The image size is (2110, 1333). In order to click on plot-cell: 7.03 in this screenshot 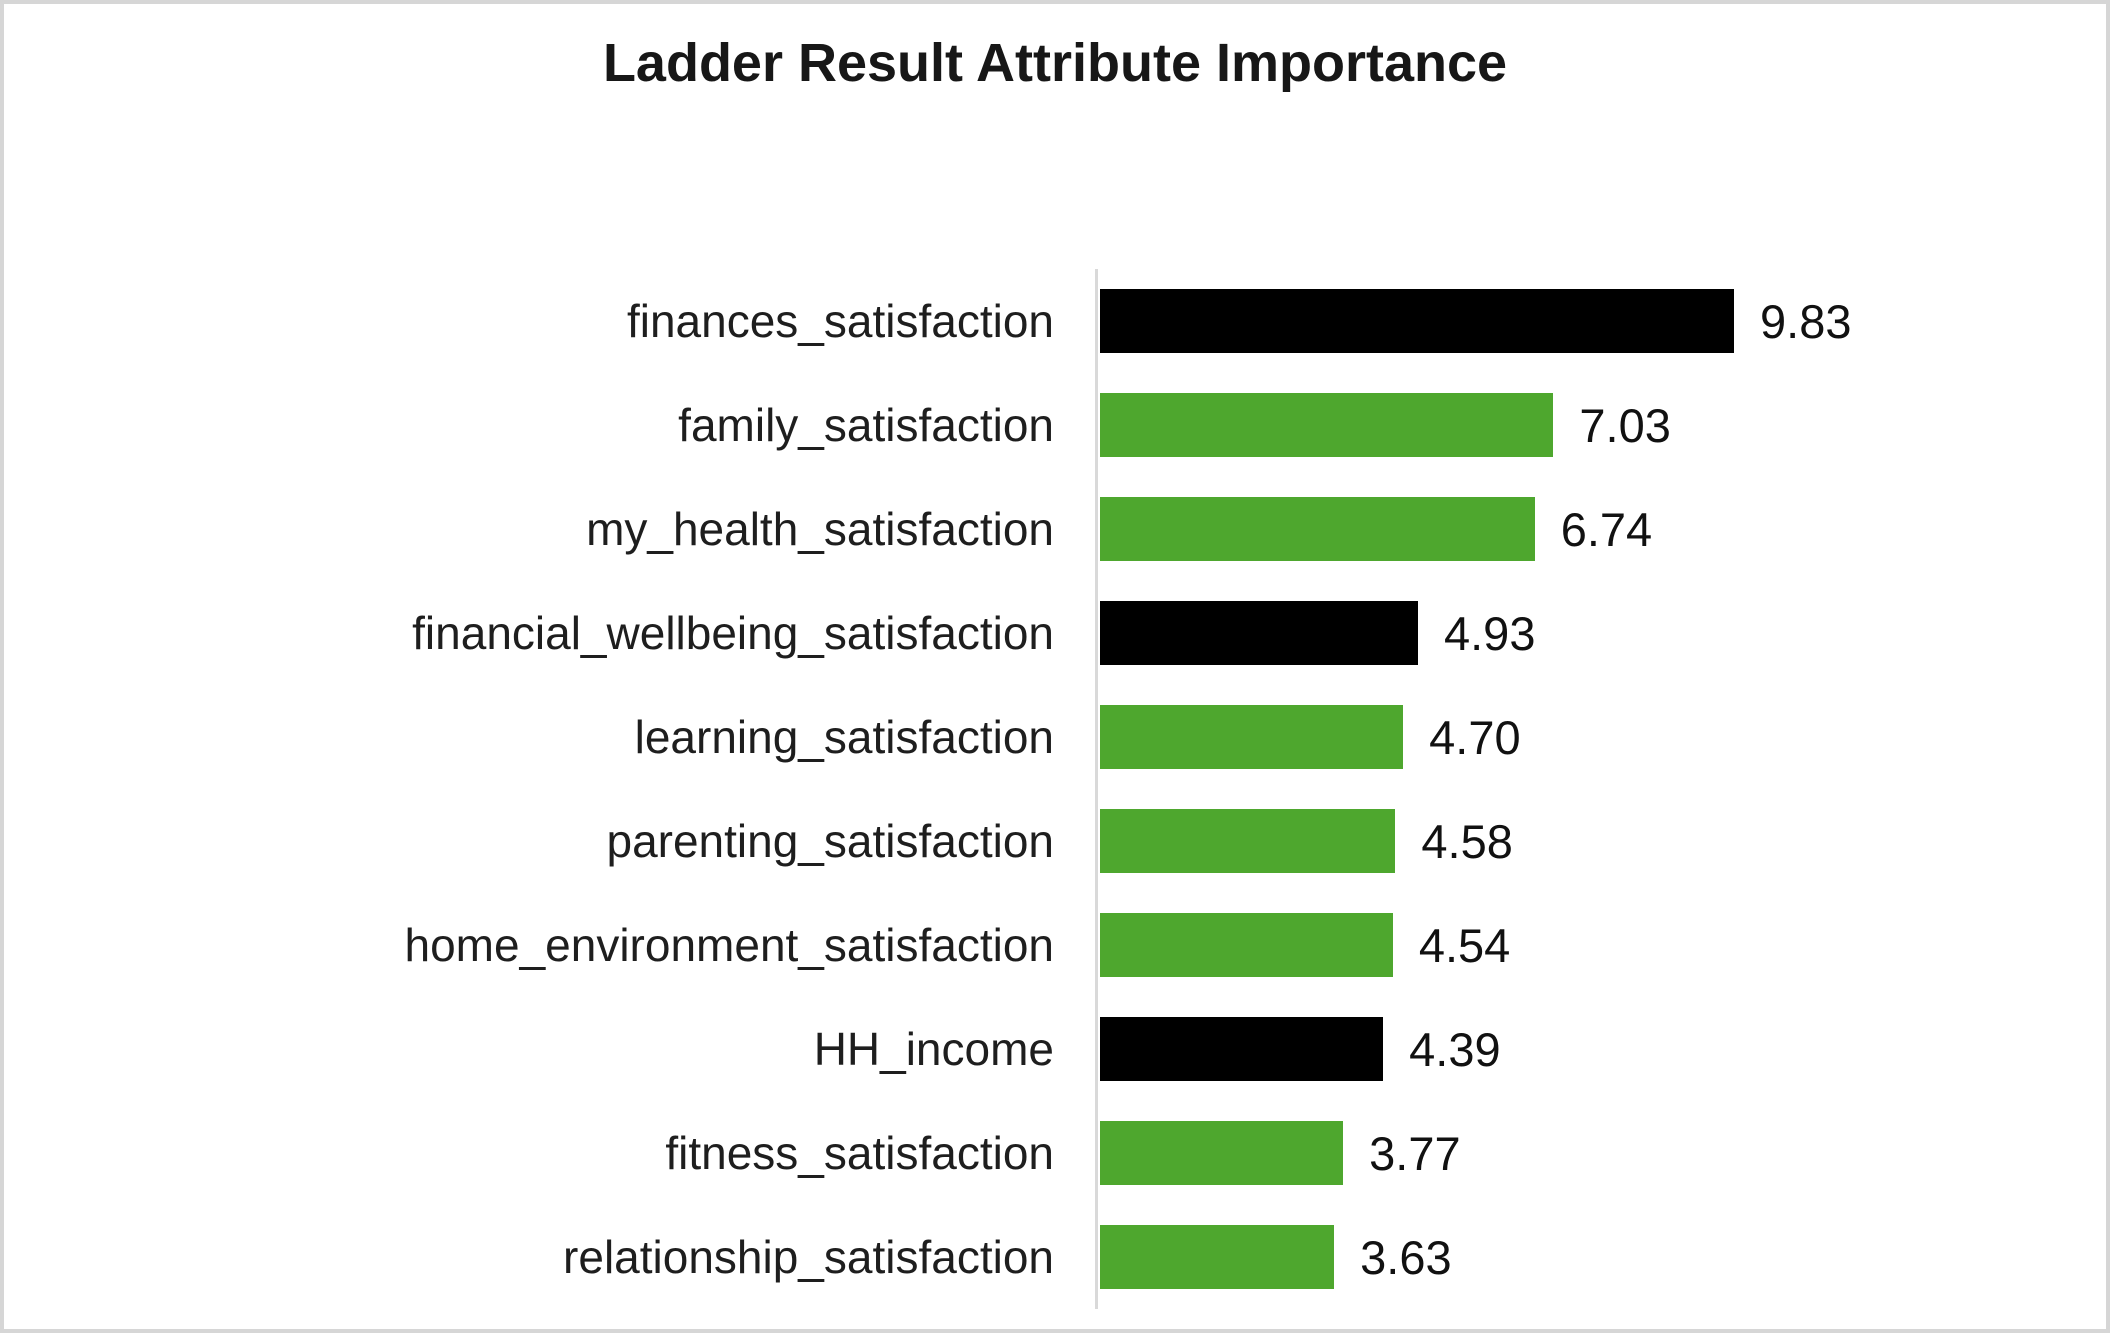, I will do `click(1582, 425)`.